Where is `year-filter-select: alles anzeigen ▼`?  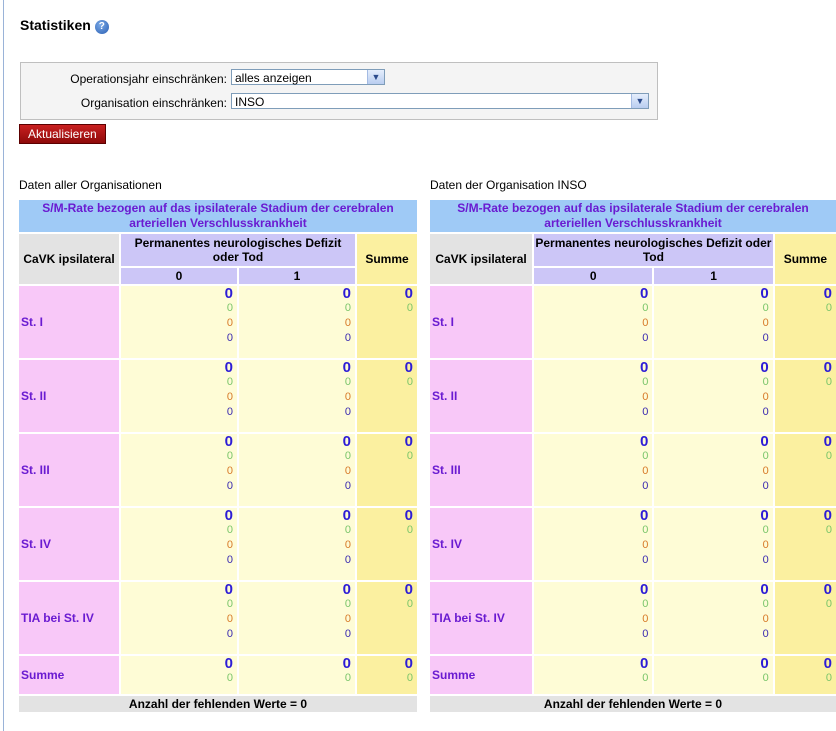
year-filter-select: alles anzeigen ▼ is located at coordinates (308, 77).